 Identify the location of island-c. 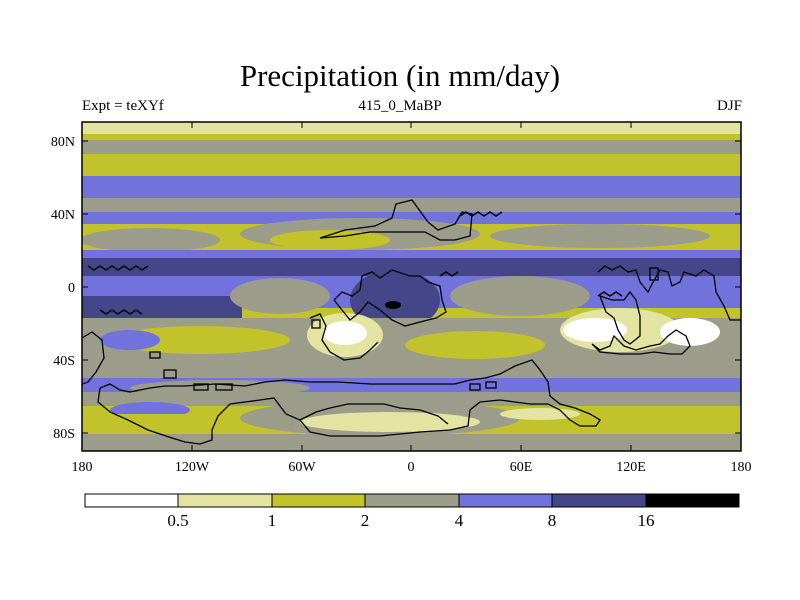
(170, 374).